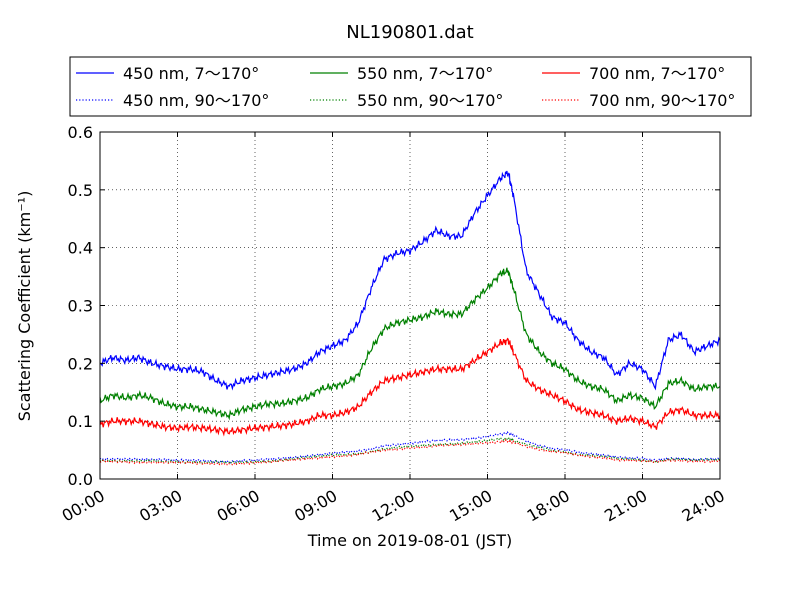  Describe the element at coordinates (238, 506) in the screenshot. I see `x-tick-label: 06:00` at that location.